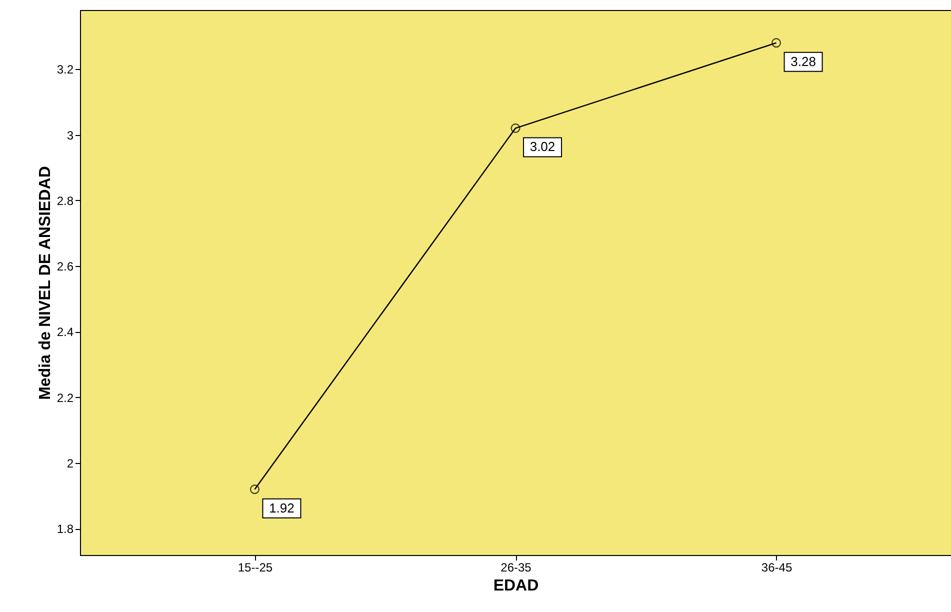 Image resolution: width=951 pixels, height=612 pixels. Describe the element at coordinates (65, 529) in the screenshot. I see `y-tick-label: 1.8` at that location.